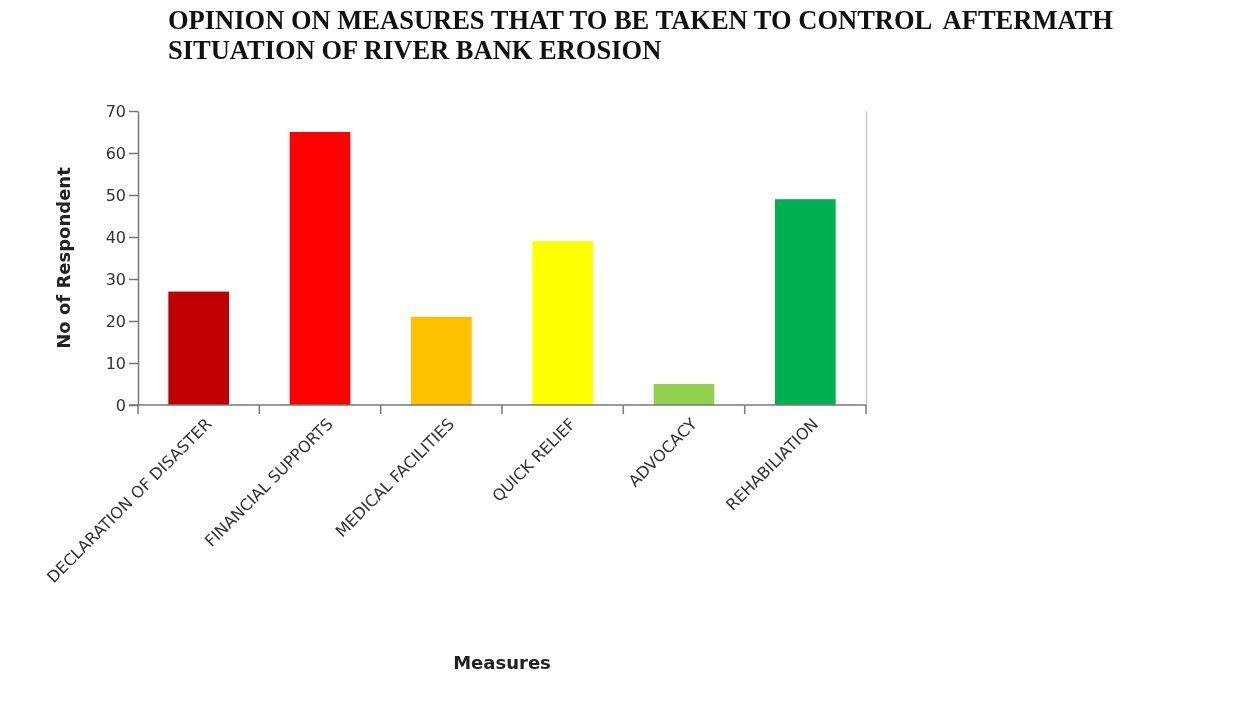  What do you see at coordinates (63, 257) in the screenshot?
I see `y-axis-title: No of Respondent` at bounding box center [63, 257].